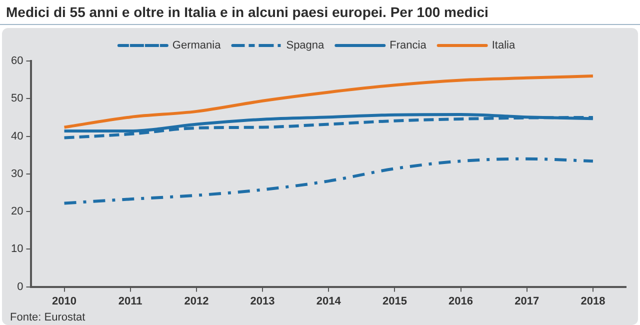 The width and height of the screenshot is (640, 325). Describe the element at coordinates (197, 46) in the screenshot. I see `legend-label: Germania` at that location.